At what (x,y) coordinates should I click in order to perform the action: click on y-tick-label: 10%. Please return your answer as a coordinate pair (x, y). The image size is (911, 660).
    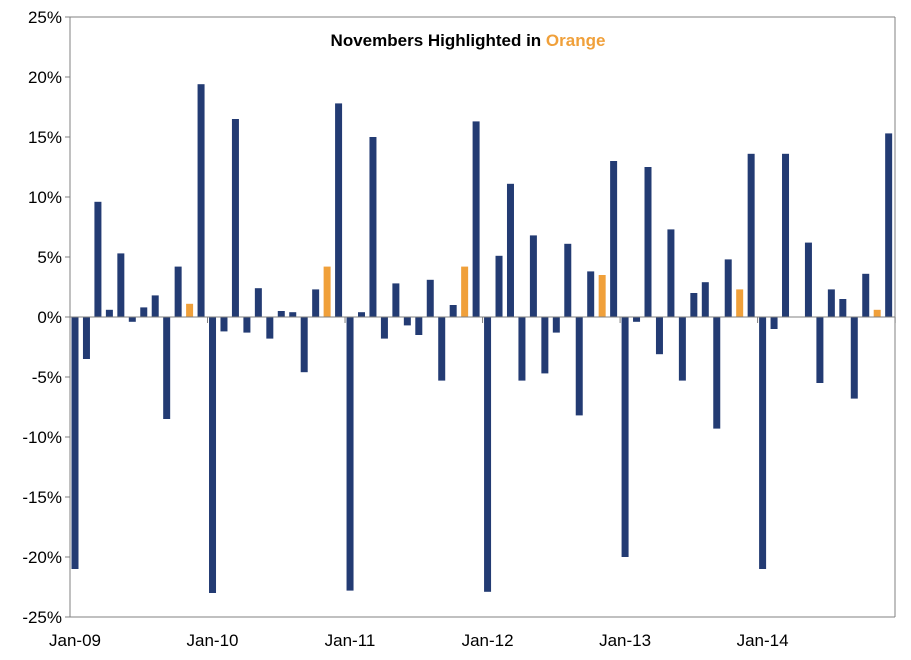
    Looking at the image, I should click on (45, 197).